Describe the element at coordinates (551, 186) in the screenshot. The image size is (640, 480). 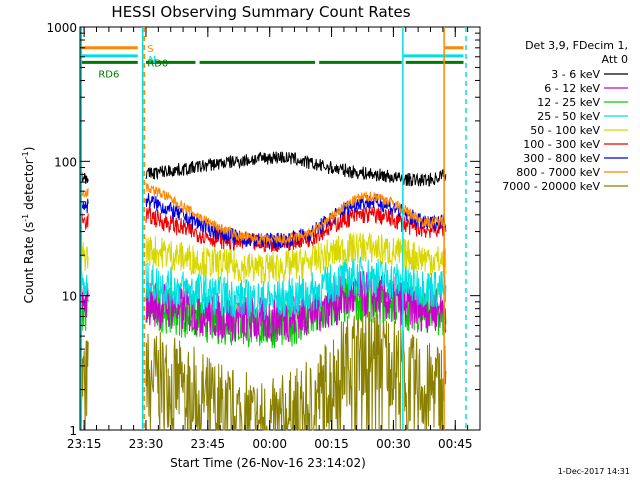
I see `legend-label-8: 7000 - 20000 keV` at that location.